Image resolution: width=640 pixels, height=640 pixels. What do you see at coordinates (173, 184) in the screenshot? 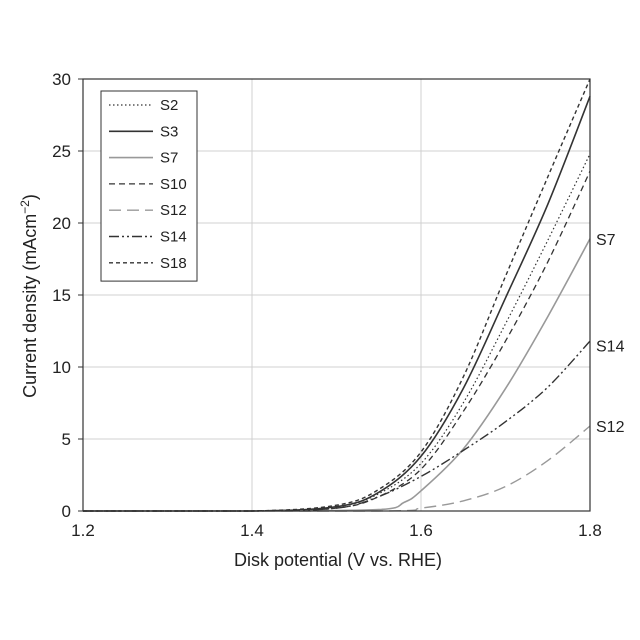
I see `legend-label-s10: S10` at bounding box center [173, 184].